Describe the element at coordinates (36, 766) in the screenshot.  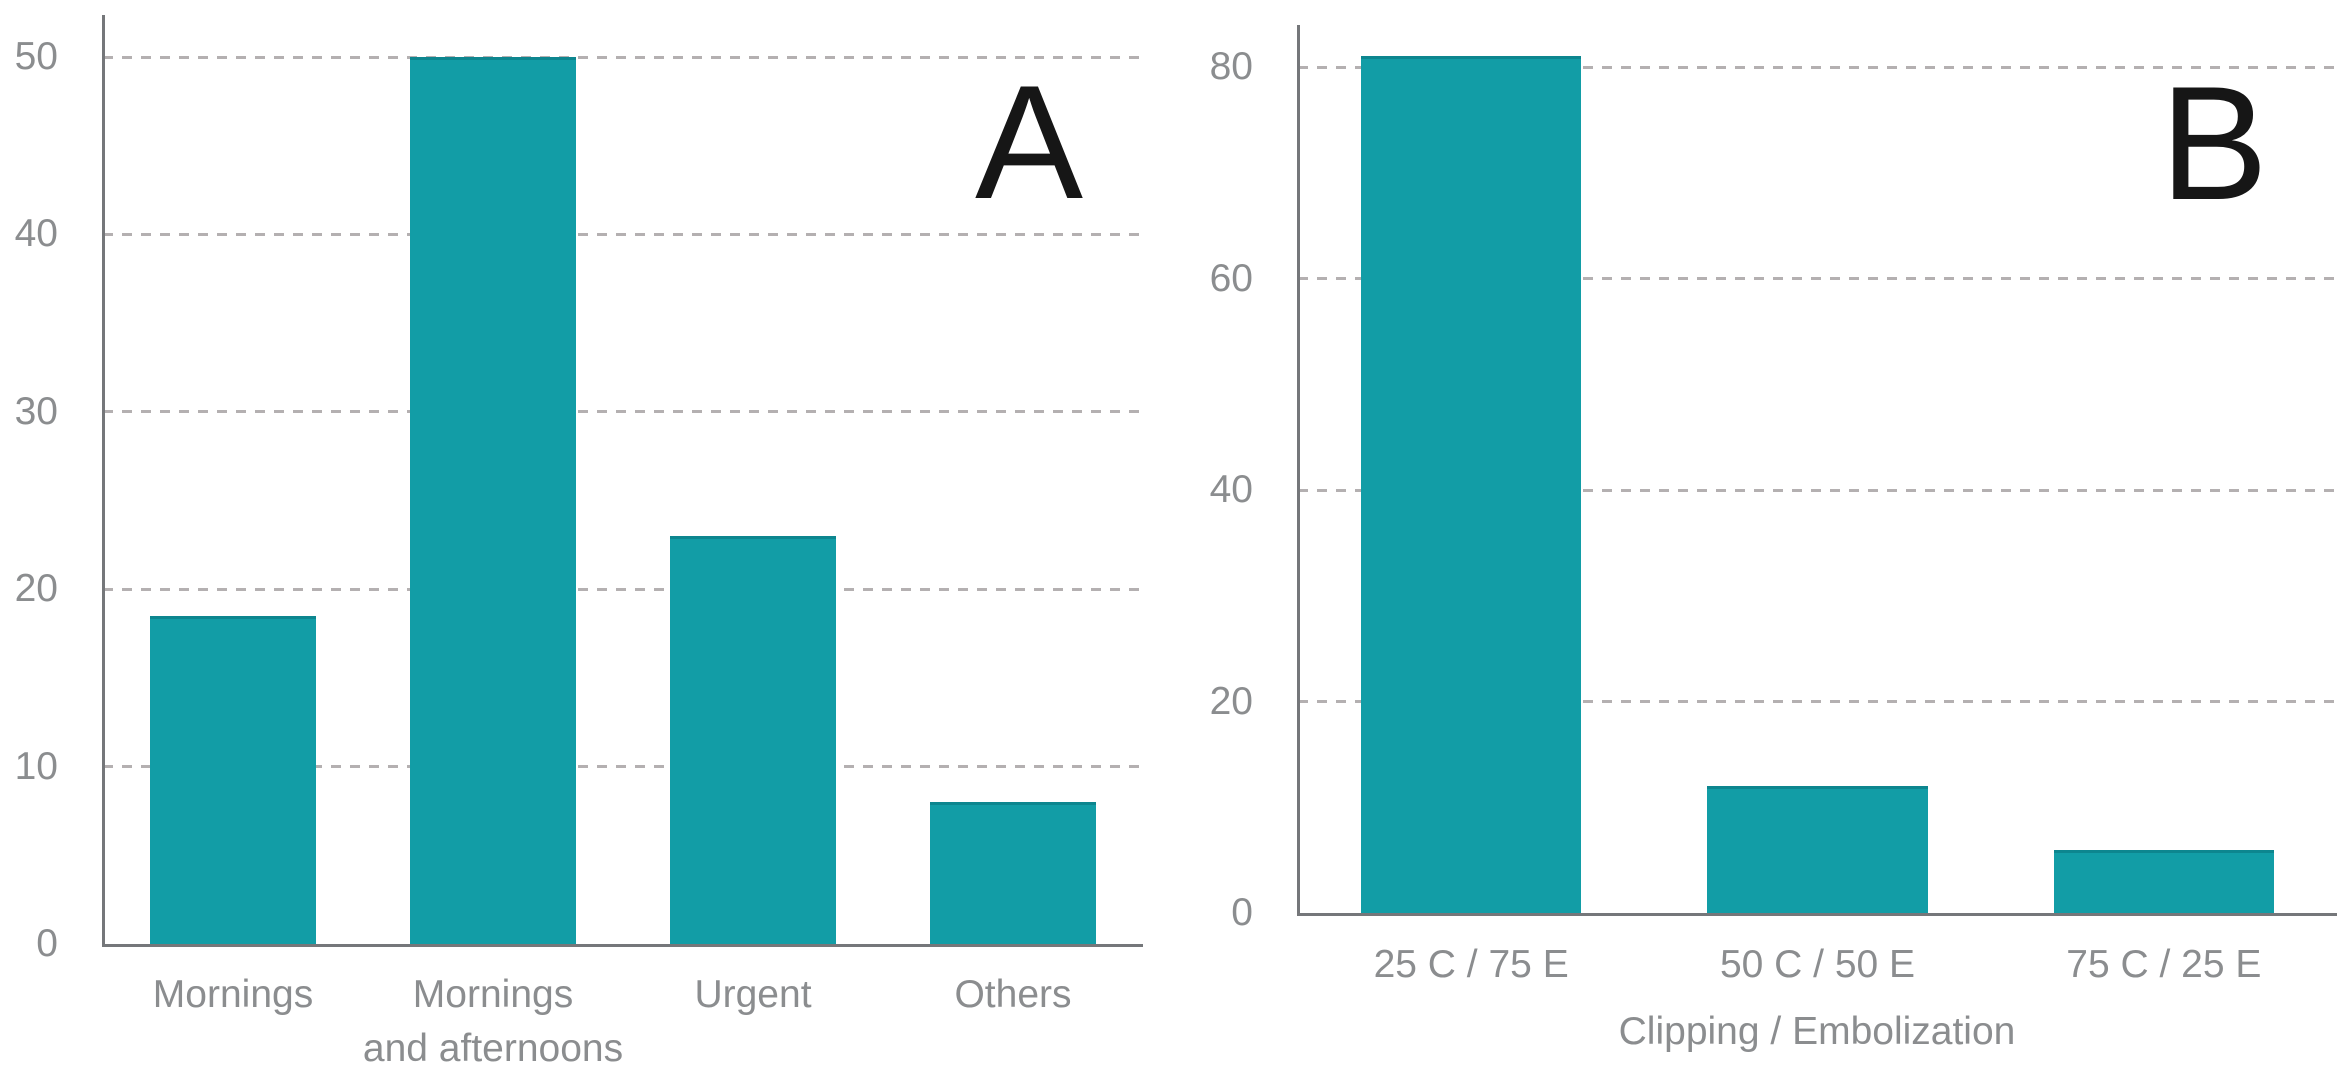
I see `y-tick-label: 10` at that location.